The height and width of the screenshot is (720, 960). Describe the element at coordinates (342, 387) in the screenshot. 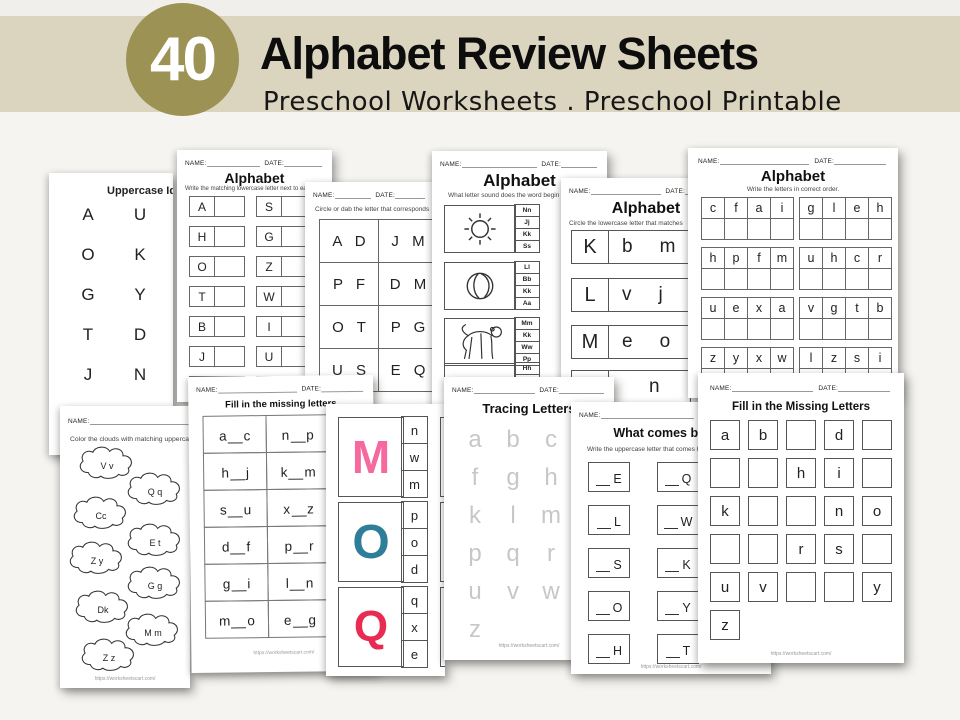

I see `date-blank-line` at that location.